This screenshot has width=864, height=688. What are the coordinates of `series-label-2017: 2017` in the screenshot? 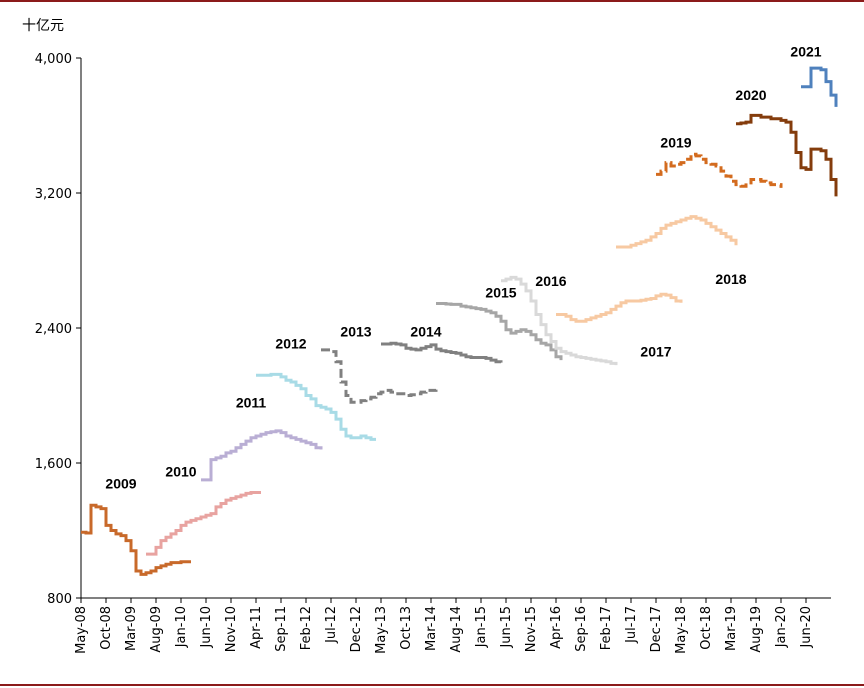 It's located at (655, 352).